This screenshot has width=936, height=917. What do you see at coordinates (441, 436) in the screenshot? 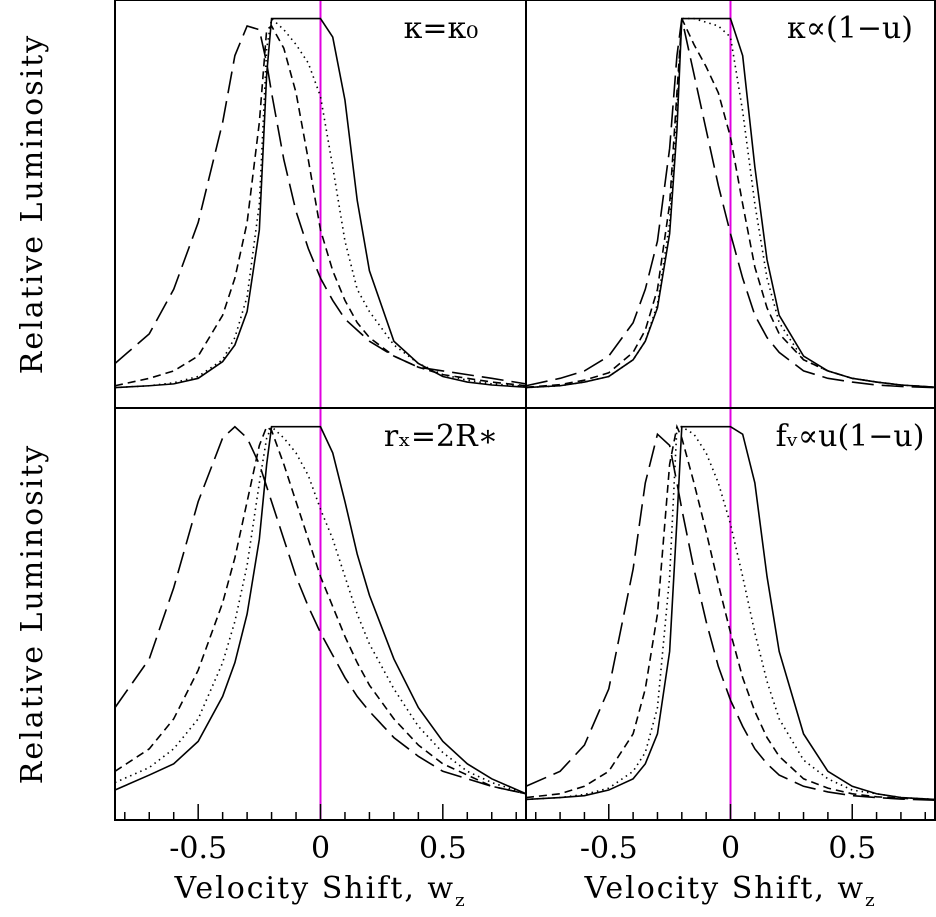
I see `annotation: rₓ=2R∗` at bounding box center [441, 436].